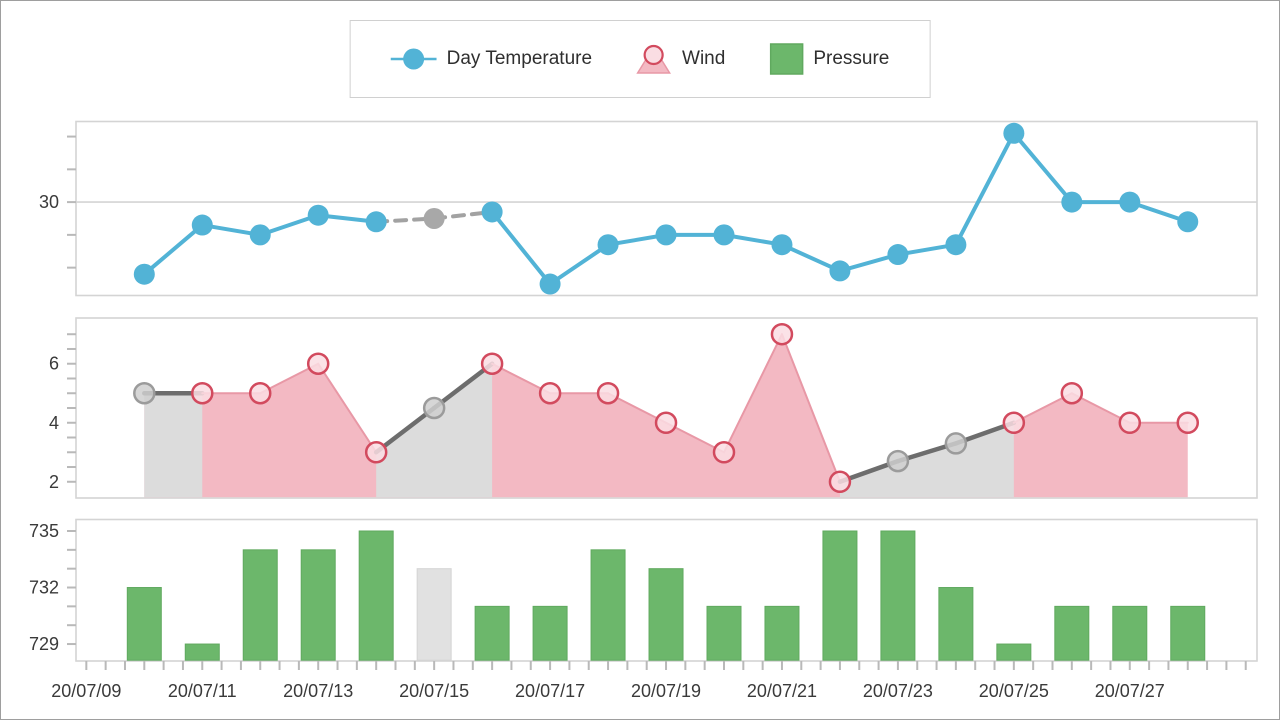  What do you see at coordinates (54, 423) in the screenshot?
I see `wind-axis-label: 4` at bounding box center [54, 423].